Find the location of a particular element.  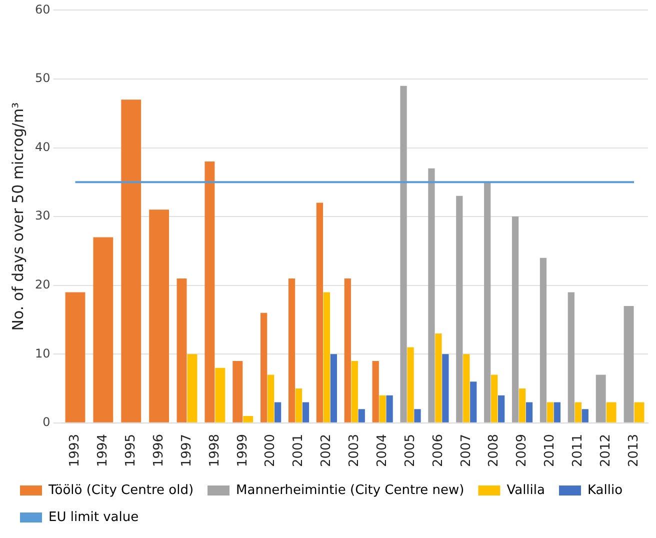

y-tick-label: 50 is located at coordinates (42, 78).